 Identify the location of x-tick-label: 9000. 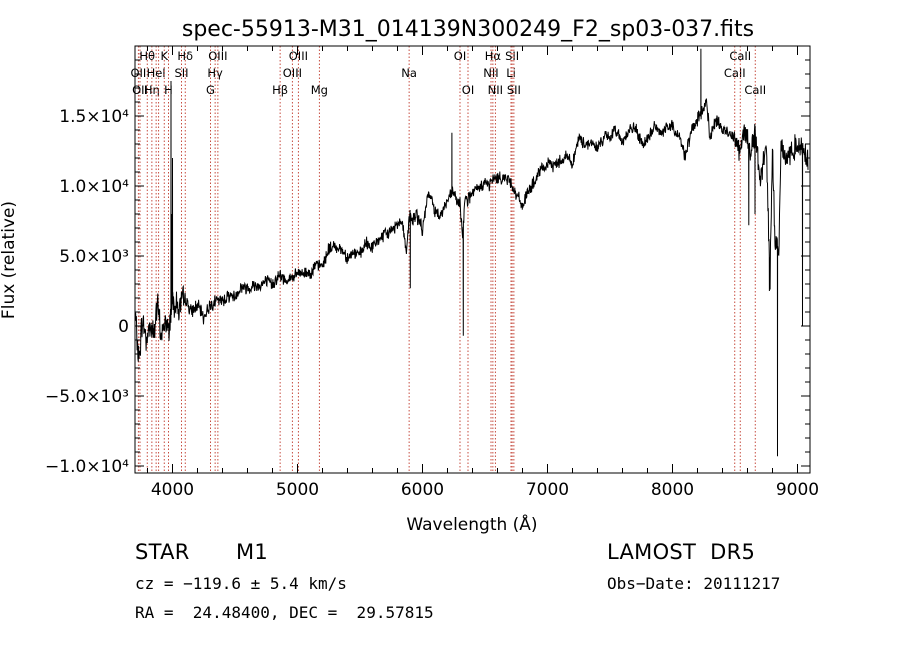
(797, 490).